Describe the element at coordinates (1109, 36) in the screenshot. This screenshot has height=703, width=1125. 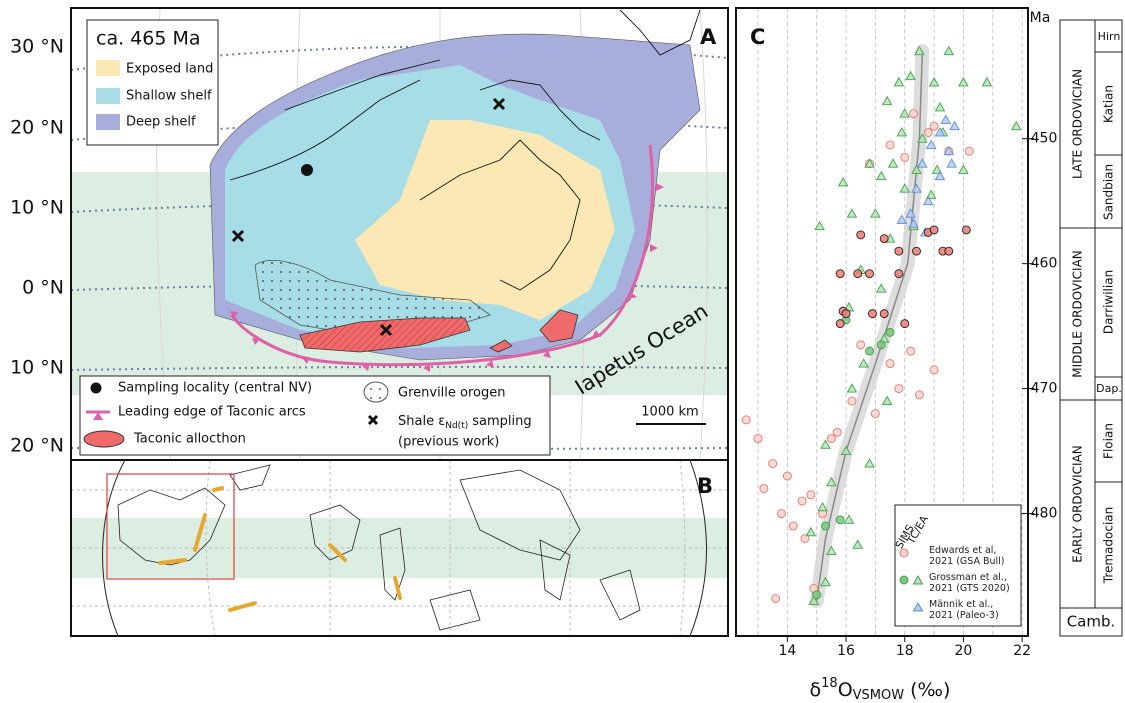
I see `stage: Hirn` at that location.